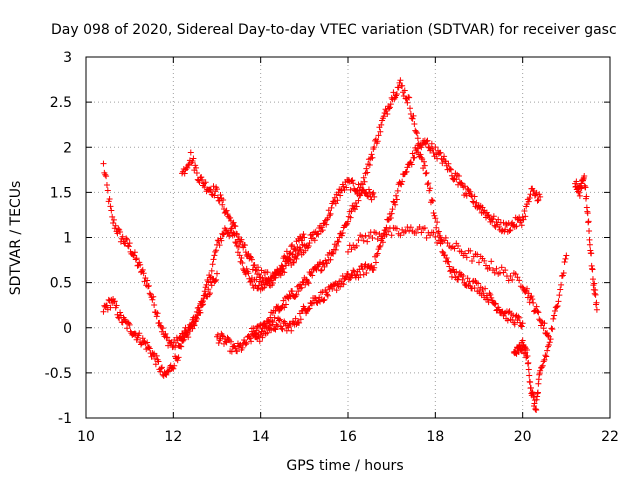 Image resolution: width=640 pixels, height=485 pixels. I want to click on x-tick-label: 16, so click(348, 437).